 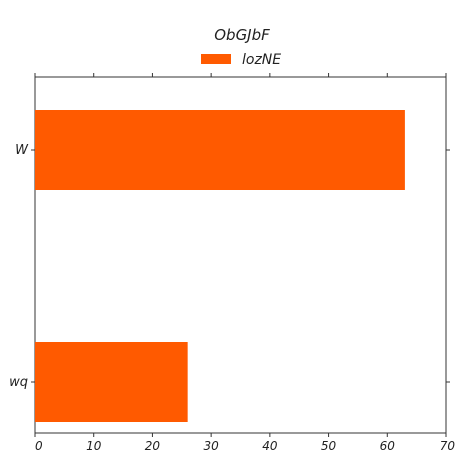 What do you see at coordinates (241, 60) in the screenshot?
I see `legend: lozNE` at bounding box center [241, 60].